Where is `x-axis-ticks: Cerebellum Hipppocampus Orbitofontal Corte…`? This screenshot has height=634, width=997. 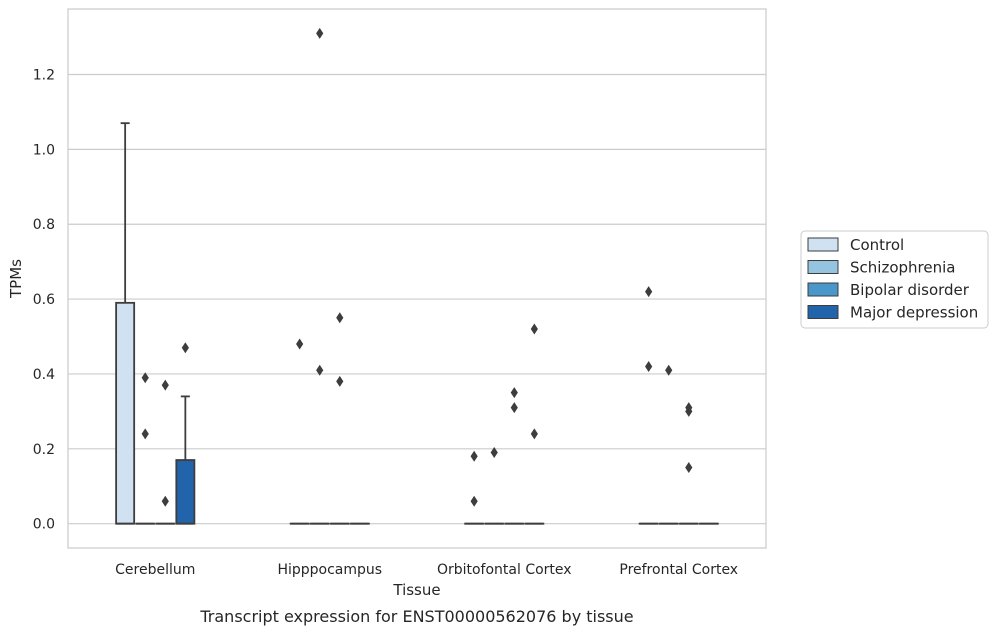
x-axis-ticks: Cerebellum Hipppocampus Orbitofontal Corte… is located at coordinates (426, 570).